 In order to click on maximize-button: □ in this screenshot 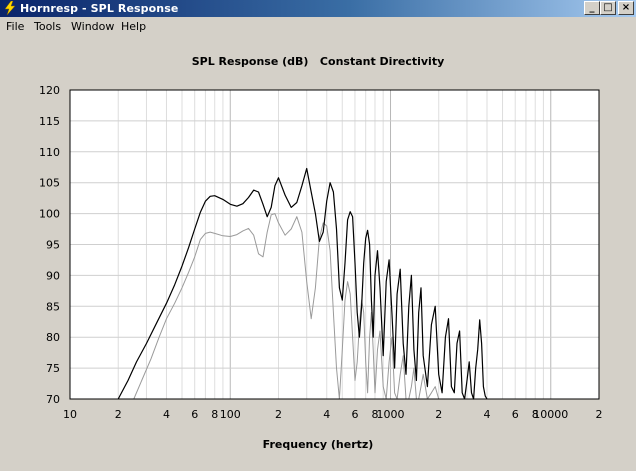, I will do `click(608, 8)`.